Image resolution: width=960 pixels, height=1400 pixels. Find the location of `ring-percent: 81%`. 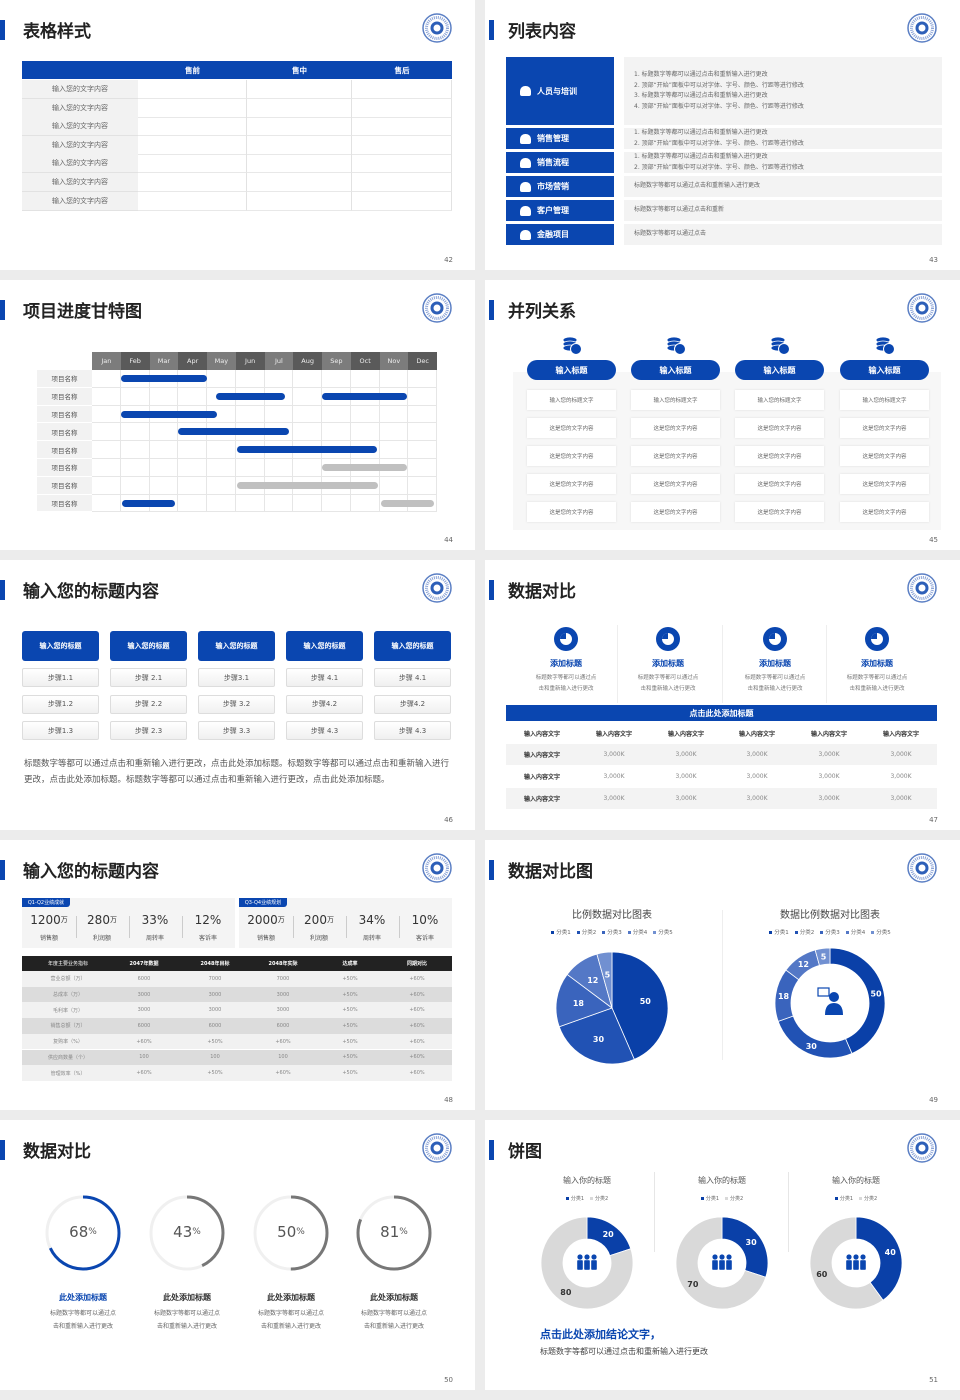

ring-percent: 81% is located at coordinates (394, 1232).